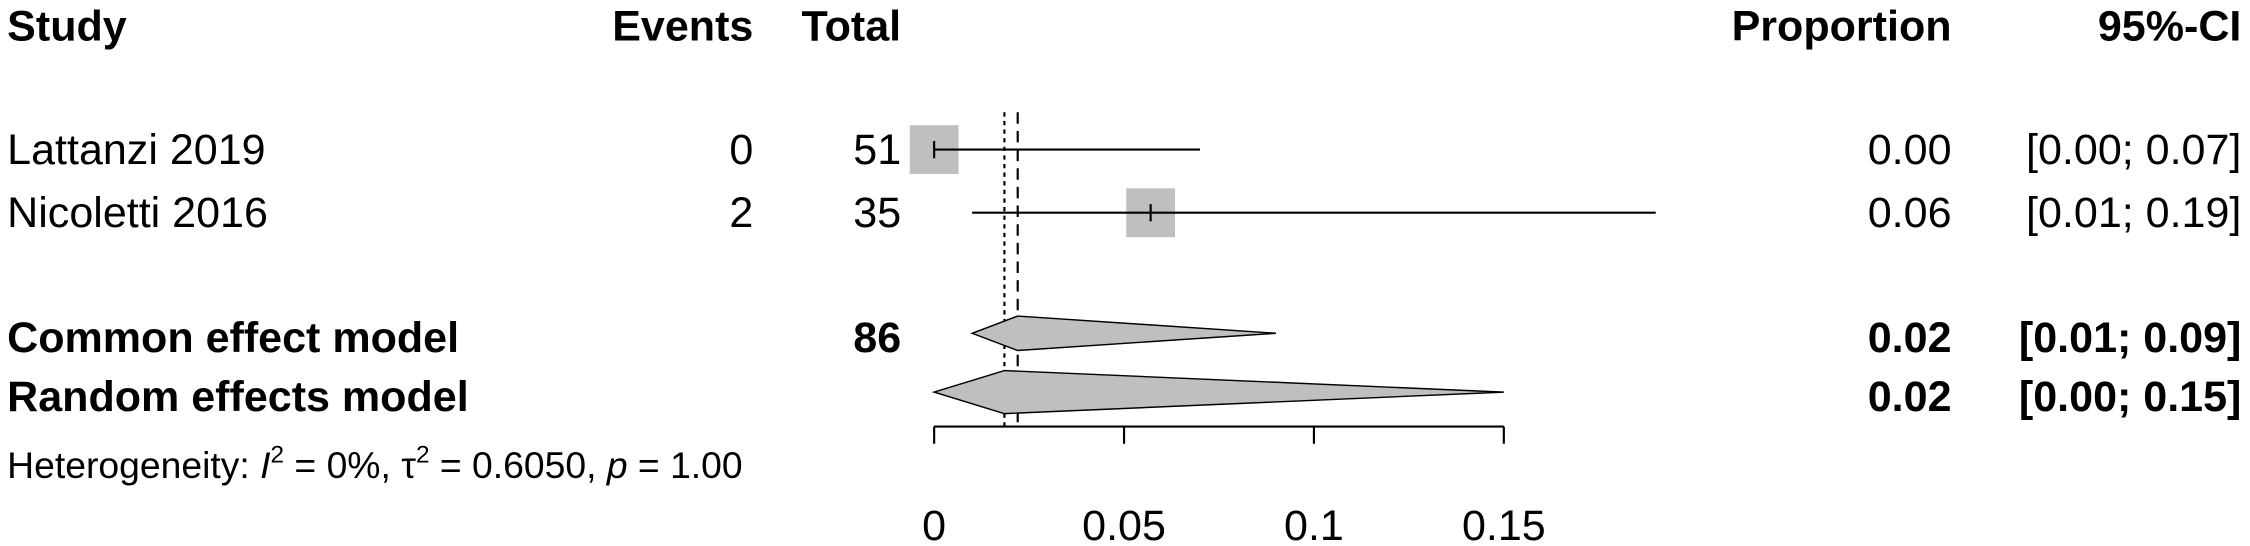 Image resolution: width=2250 pixels, height=546 pixels. Describe the element at coordinates (1842, 27) in the screenshot. I see `column-header: Proportion` at that location.